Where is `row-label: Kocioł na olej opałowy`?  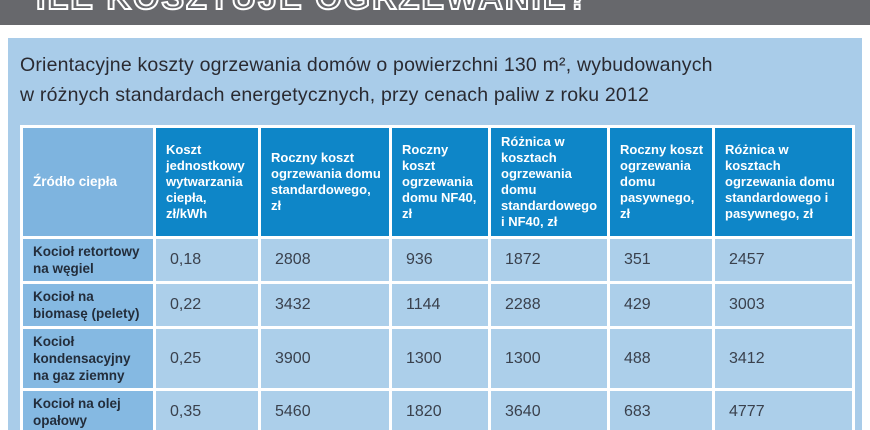 row-label: Kocioł na olej opałowy is located at coordinates (88, 410).